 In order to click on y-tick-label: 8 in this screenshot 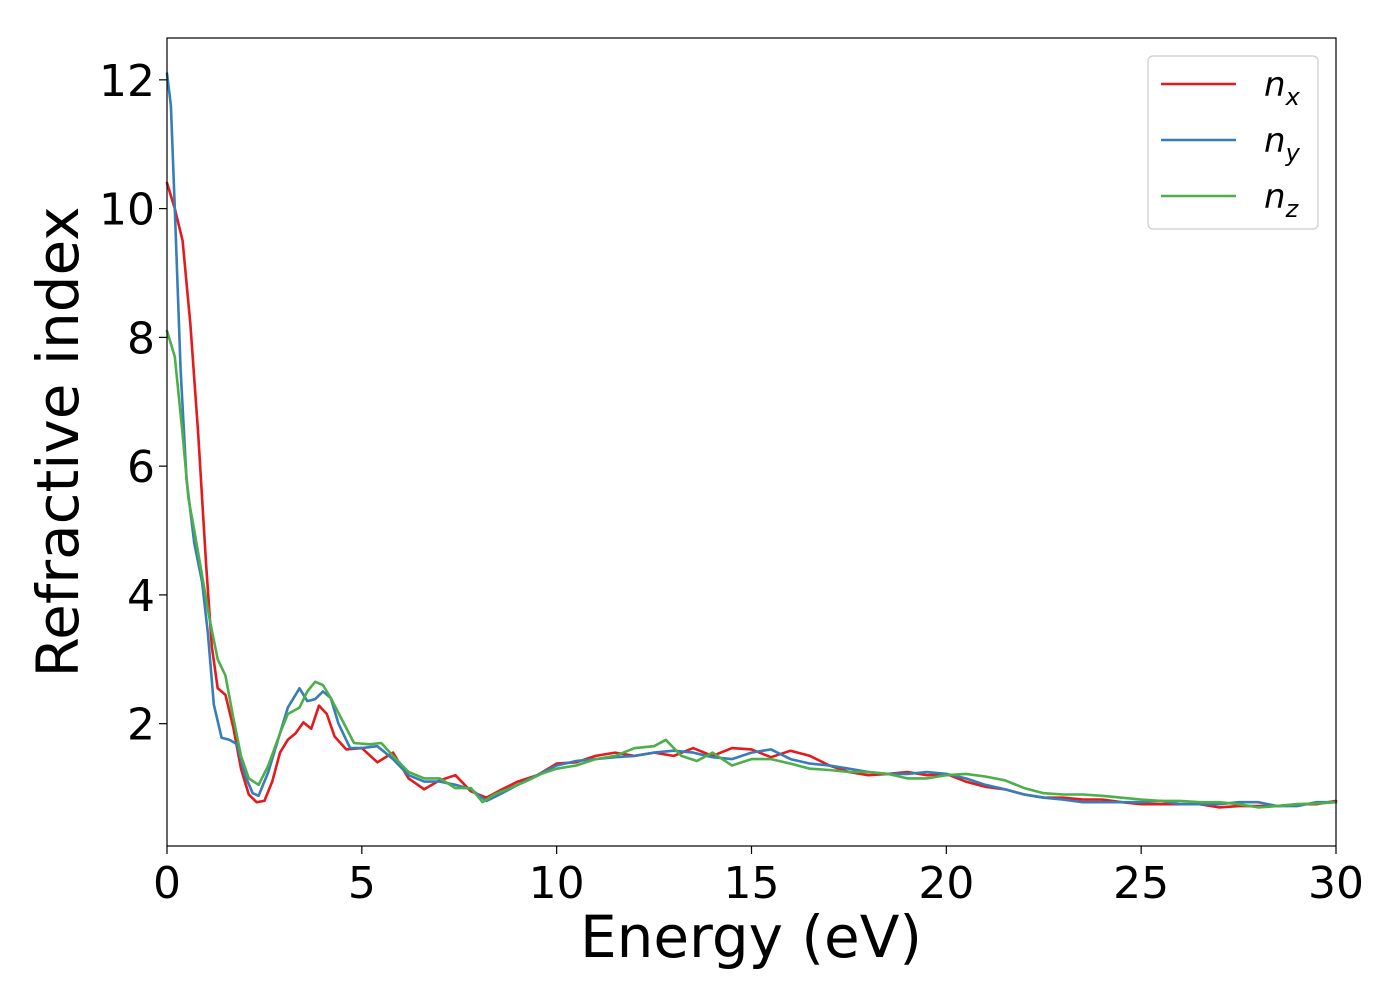, I will do `click(141, 338)`.